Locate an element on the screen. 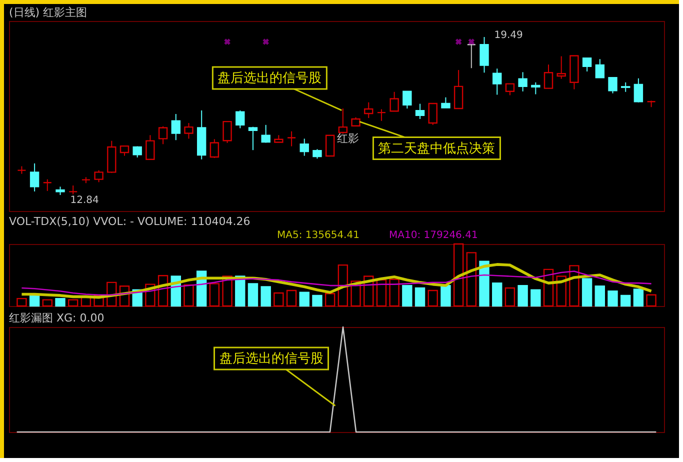 The width and height of the screenshot is (683, 462). annotation: 第二天盘中低点决策 is located at coordinates (437, 148).